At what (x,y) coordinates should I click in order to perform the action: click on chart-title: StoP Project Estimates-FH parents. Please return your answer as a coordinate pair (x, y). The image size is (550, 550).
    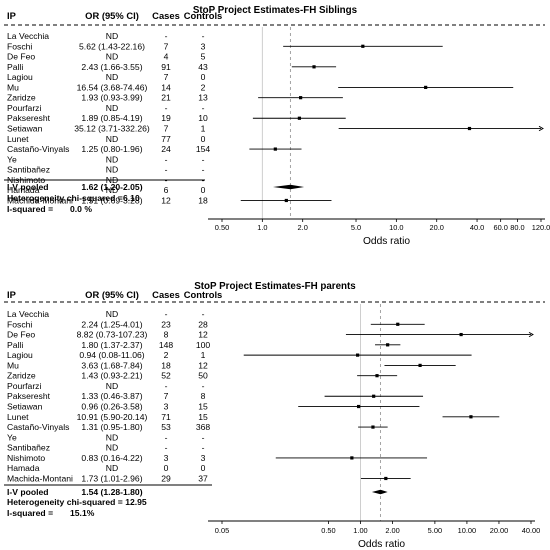
    Looking at the image, I should click on (275, 286).